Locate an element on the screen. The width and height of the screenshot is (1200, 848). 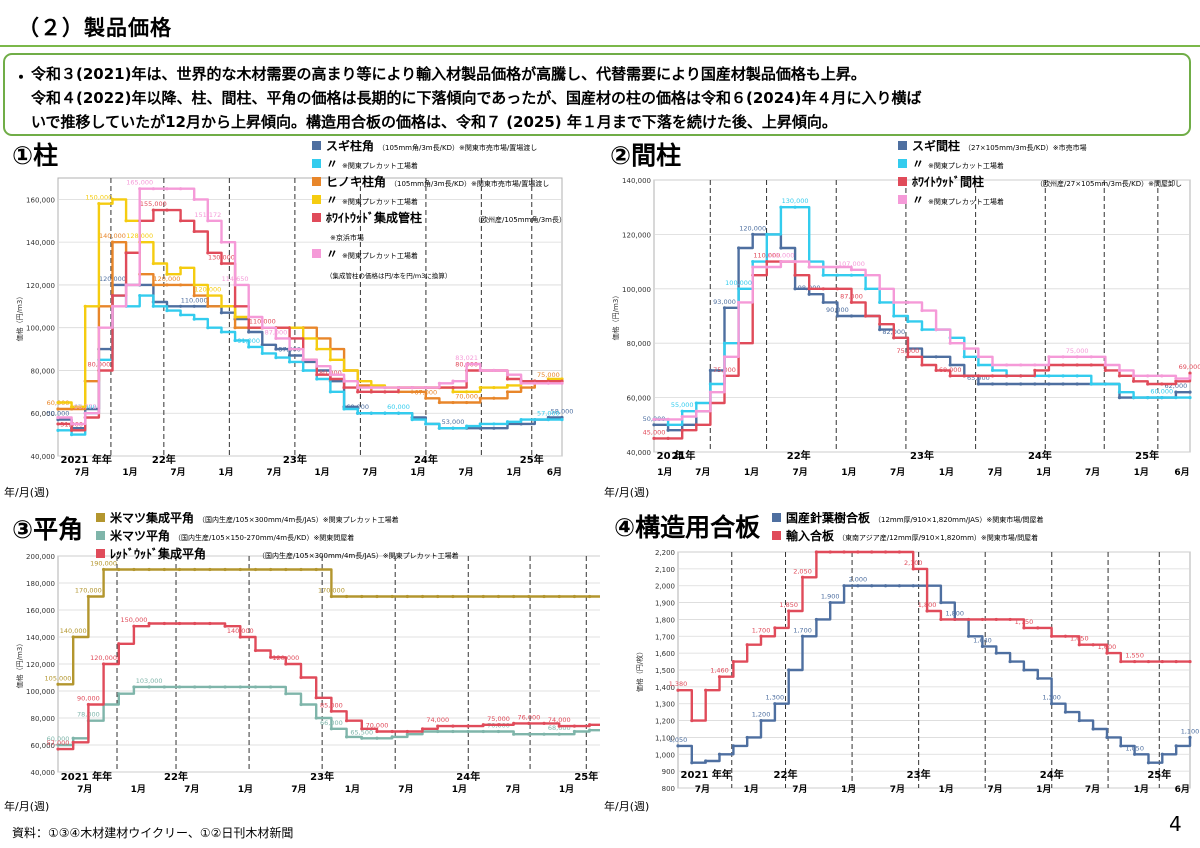
data-label: 55,000 is located at coordinates (682, 405).